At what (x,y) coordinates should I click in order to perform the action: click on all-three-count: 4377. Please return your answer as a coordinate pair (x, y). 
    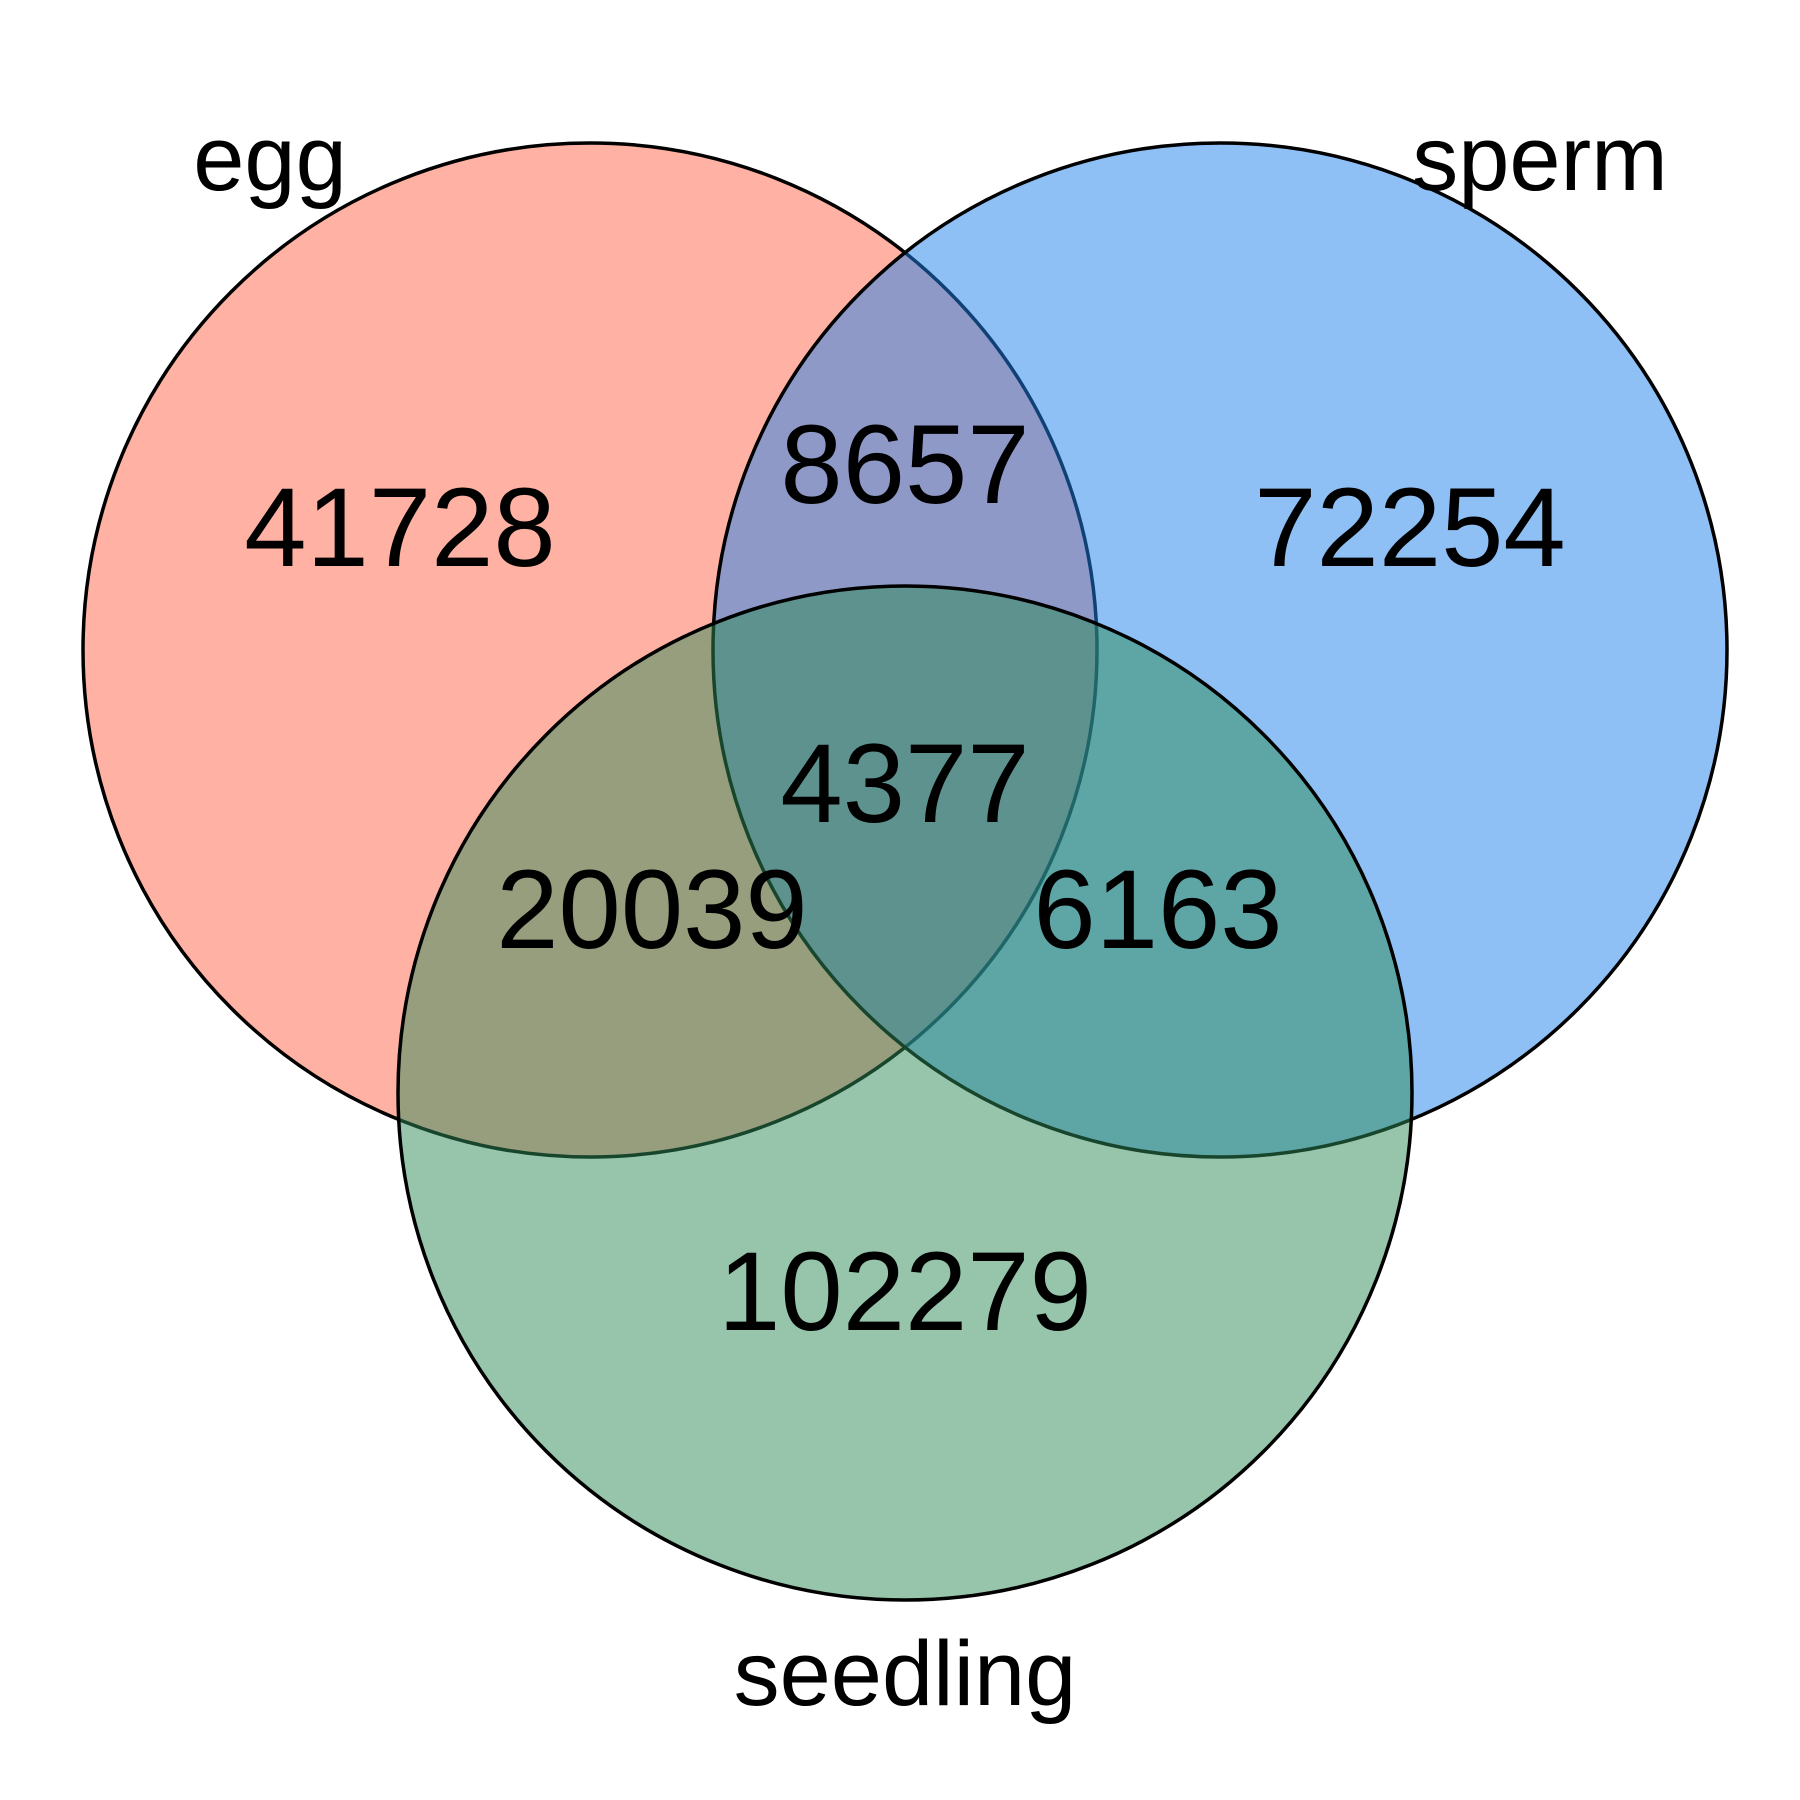
    Looking at the image, I should click on (904, 783).